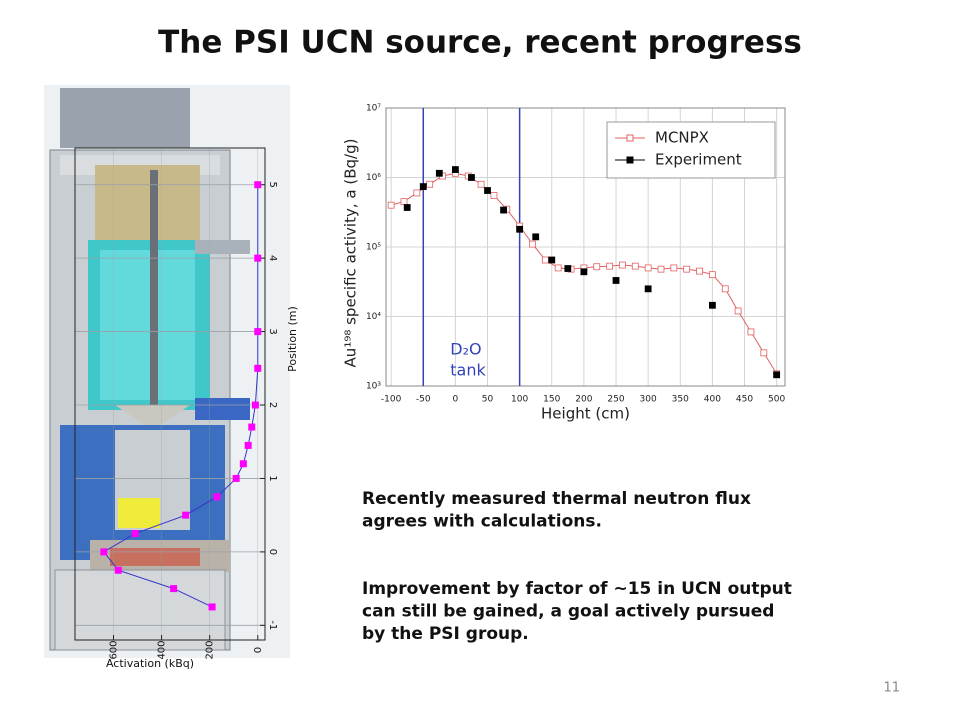 The height and width of the screenshot is (720, 960). I want to click on y-tick-label: 10⁶, so click(373, 178).